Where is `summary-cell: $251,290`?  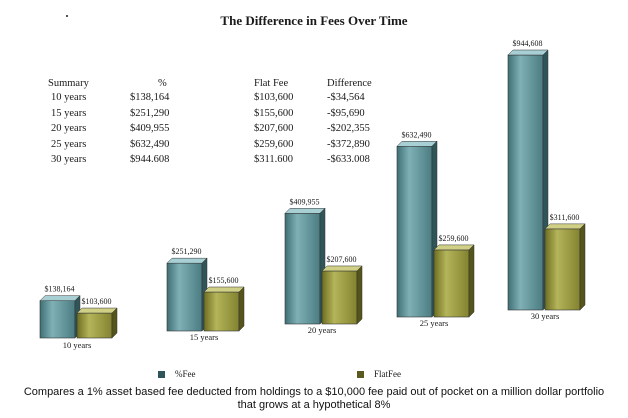
summary-cell: $251,290 is located at coordinates (150, 113).